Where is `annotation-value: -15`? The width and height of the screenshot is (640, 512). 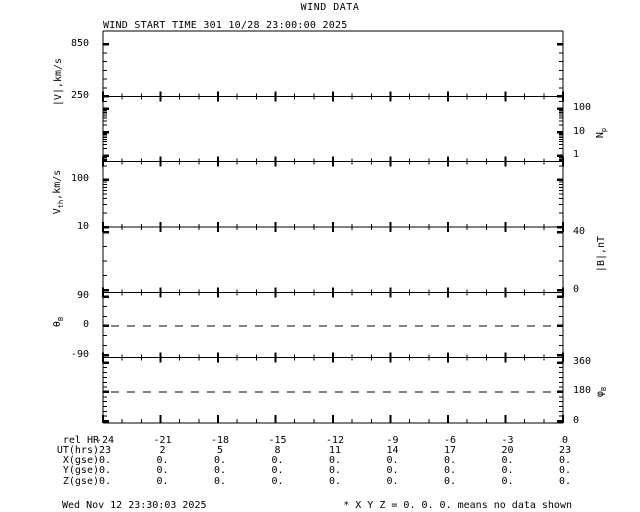 annotation-value: -15 is located at coordinates (277, 440).